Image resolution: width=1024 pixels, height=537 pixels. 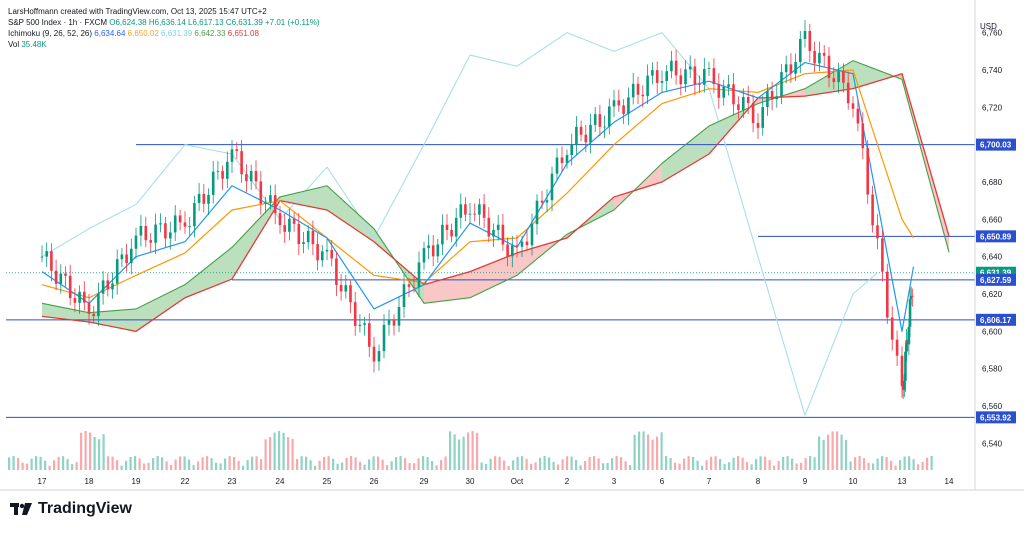 What do you see at coordinates (303, 197) in the screenshot?
I see `cloud-segment` at bounding box center [303, 197].